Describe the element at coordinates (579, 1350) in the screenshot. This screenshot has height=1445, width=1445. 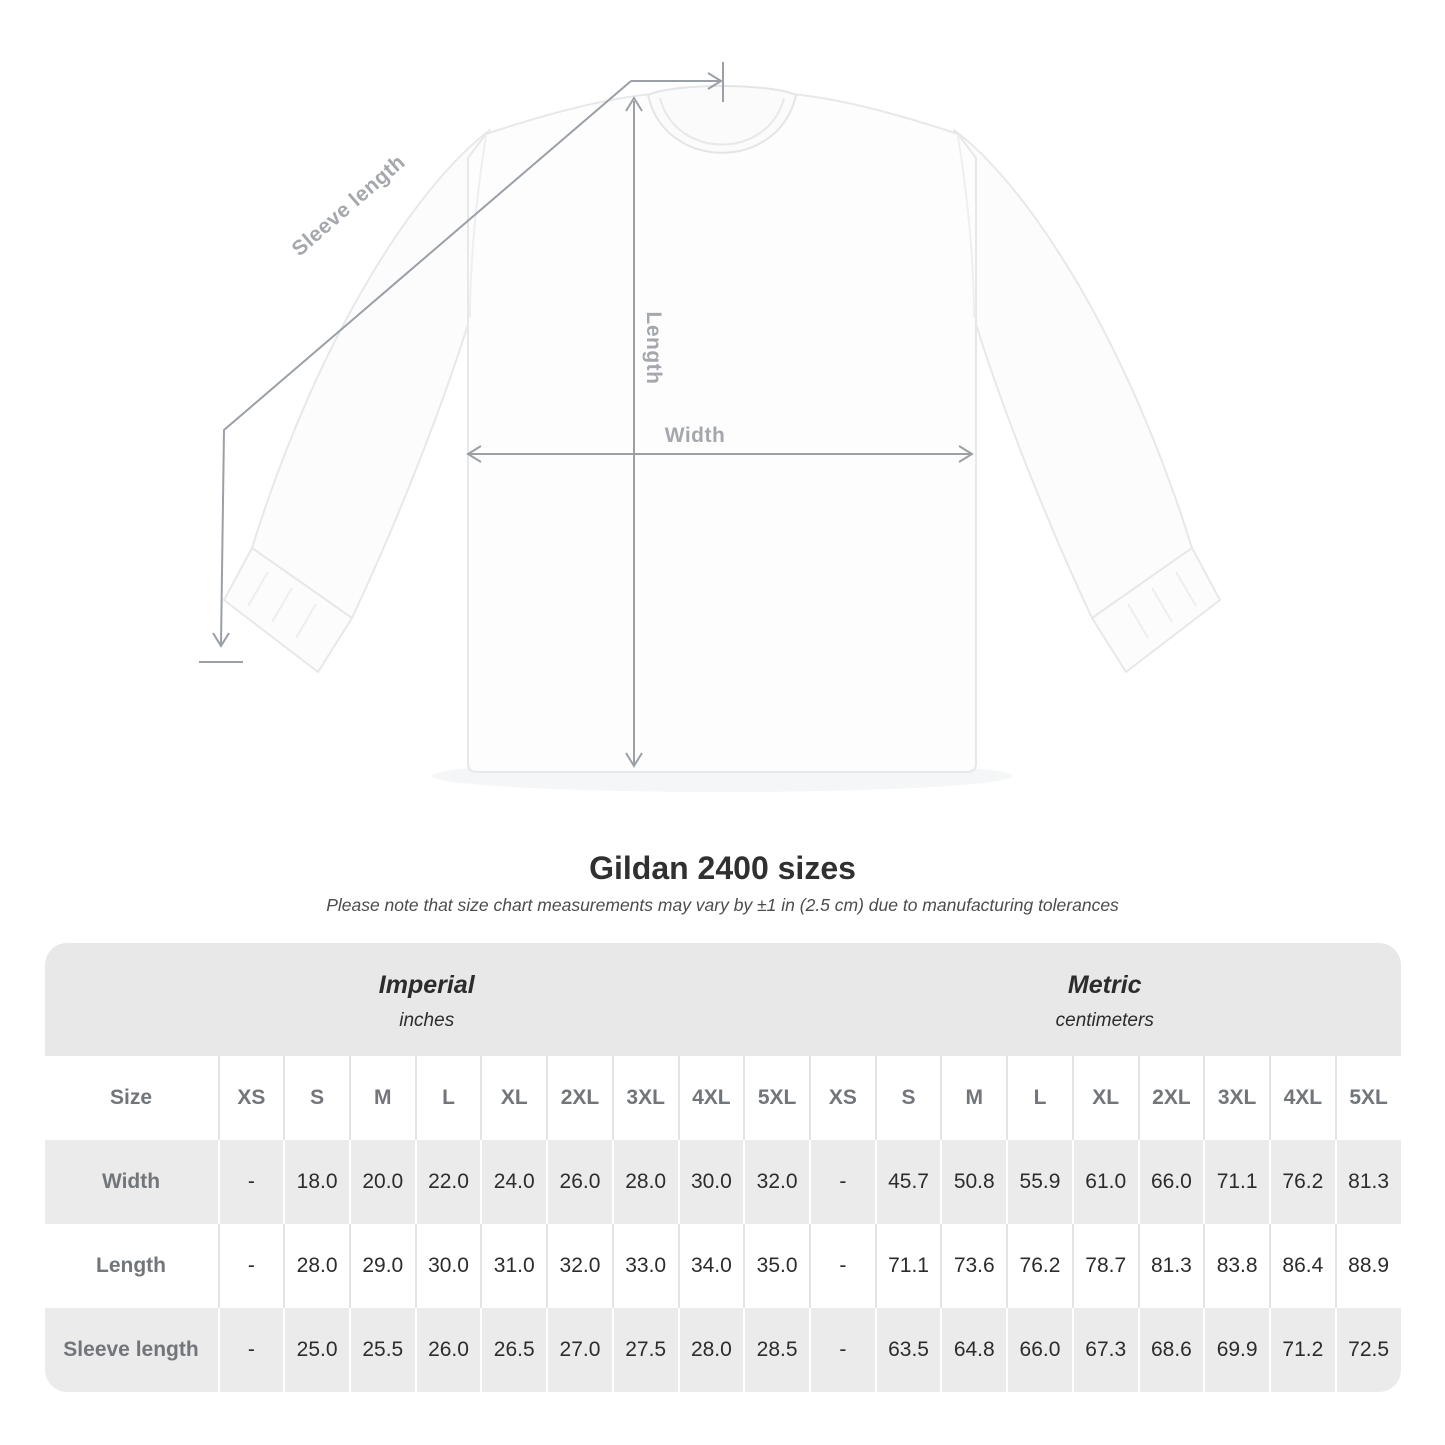
I see `table-cell: 27.0` at that location.